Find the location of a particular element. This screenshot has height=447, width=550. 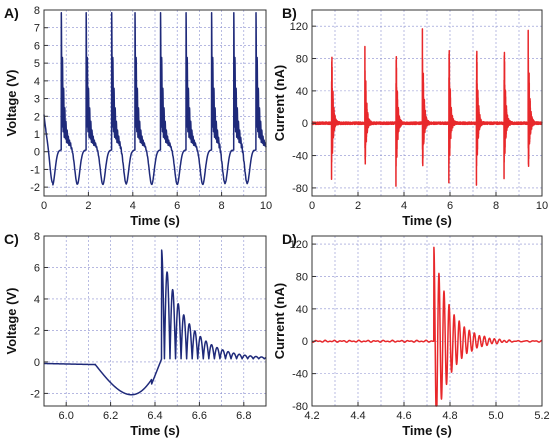

x-tick-label: 5.2 is located at coordinates (541, 416).